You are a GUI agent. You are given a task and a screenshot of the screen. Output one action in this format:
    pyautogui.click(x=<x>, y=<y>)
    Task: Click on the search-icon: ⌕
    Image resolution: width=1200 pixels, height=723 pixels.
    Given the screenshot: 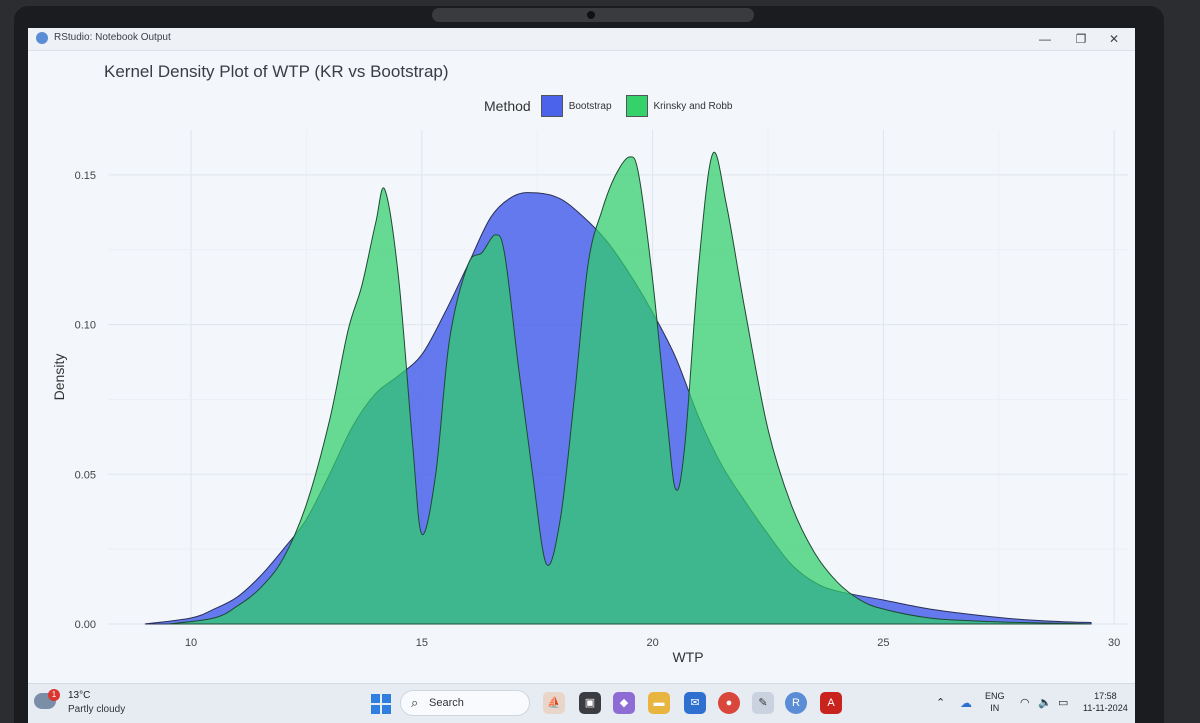 What is the action you would take?
    pyautogui.click(x=415, y=702)
    